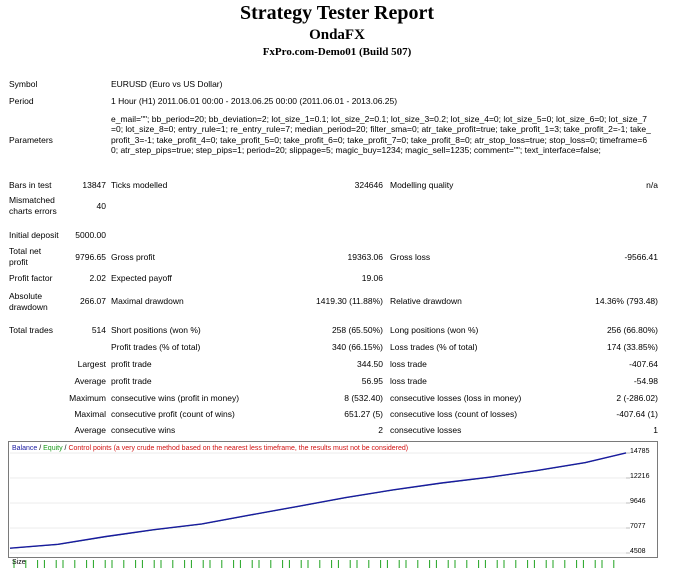 The height and width of the screenshot is (568, 674). I want to click on pf-value: 2.02, so click(97, 278).